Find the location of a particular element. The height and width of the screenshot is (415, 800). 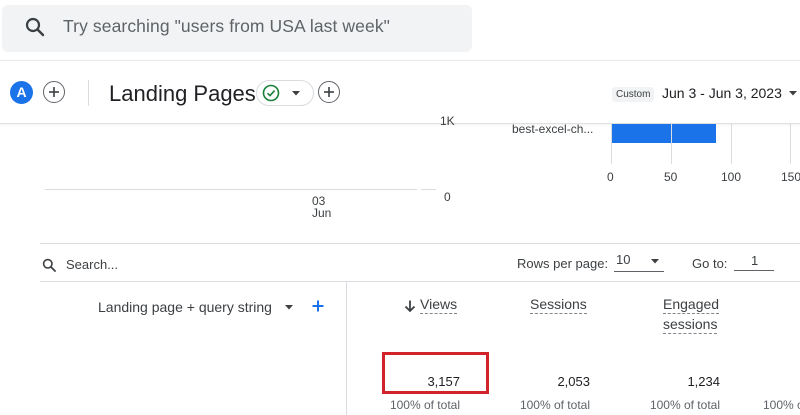

column-header-sessions-label-2: sessions is located at coordinates (690, 325).